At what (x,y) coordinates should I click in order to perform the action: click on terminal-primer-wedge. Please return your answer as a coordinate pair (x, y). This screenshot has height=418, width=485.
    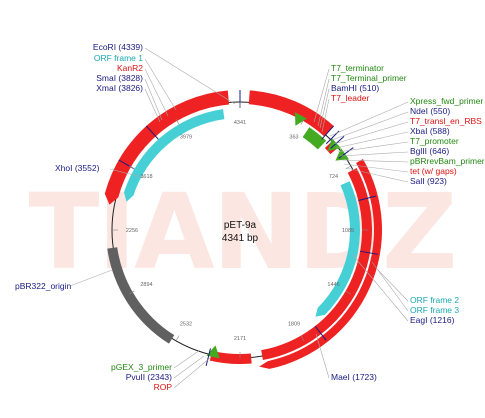
    Looking at the image, I should click on (300, 119).